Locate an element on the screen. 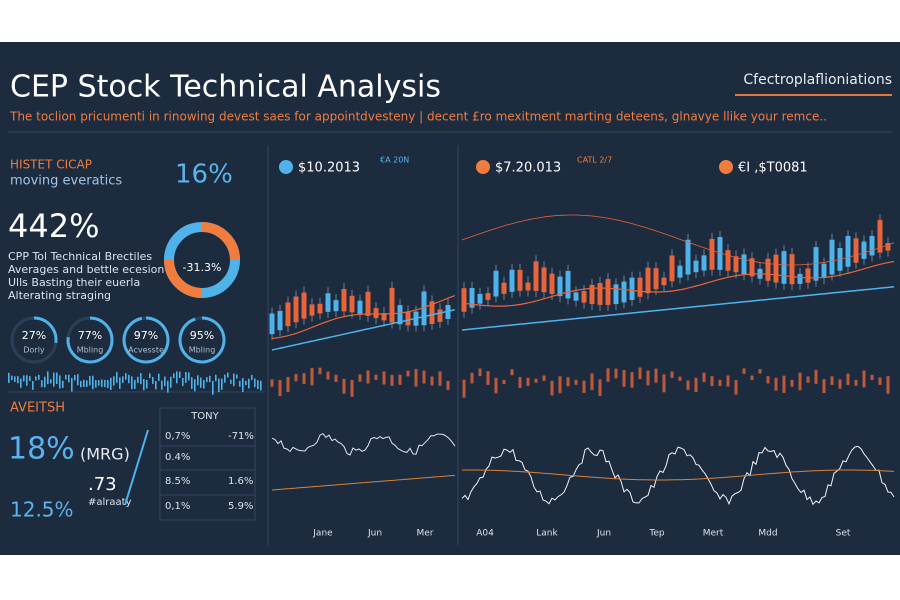 The height and width of the screenshot is (600, 900). gauge-label: Dorly is located at coordinates (34, 350).